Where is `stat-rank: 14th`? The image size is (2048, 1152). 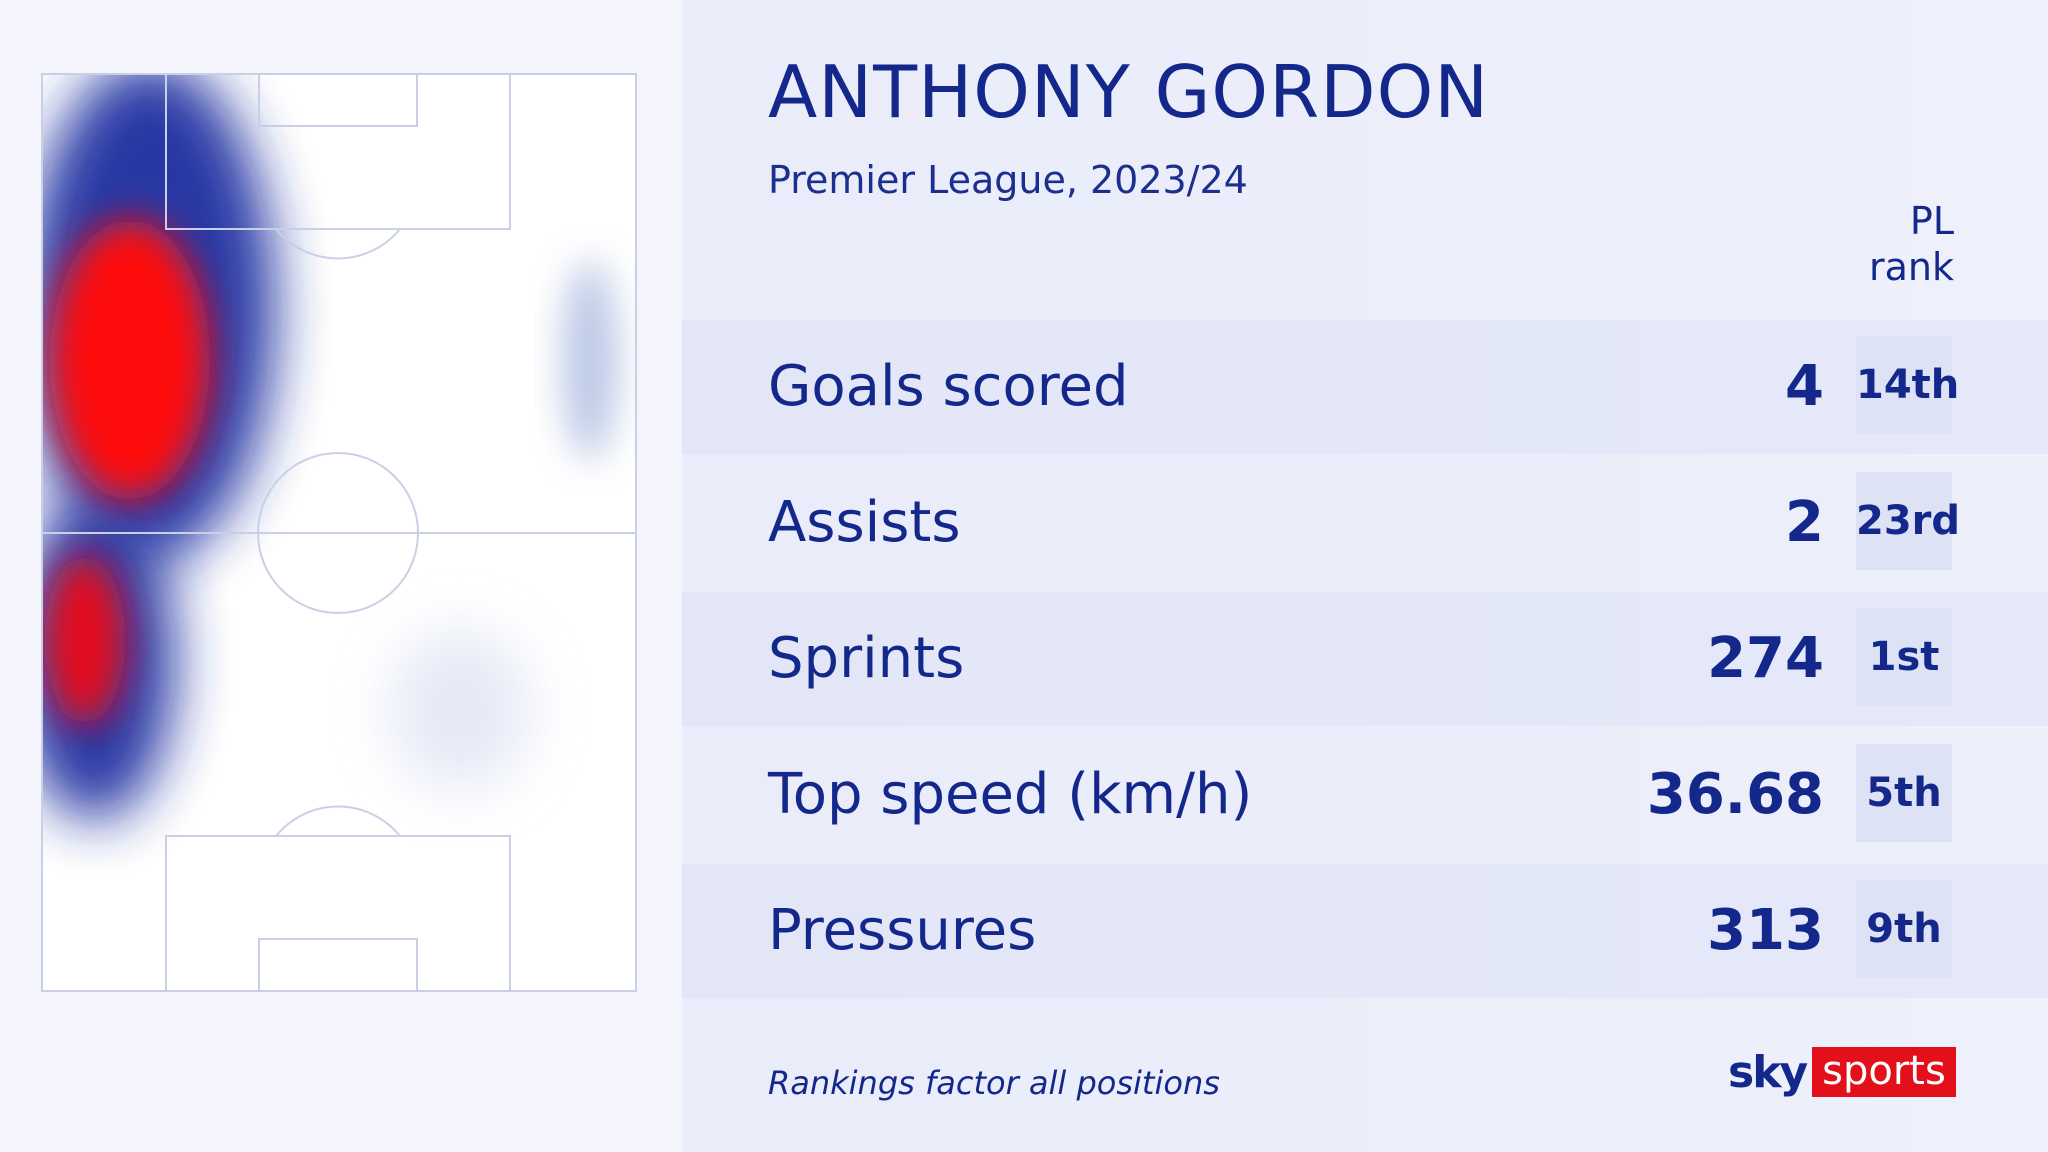
stat-rank: 14th is located at coordinates (1907, 385).